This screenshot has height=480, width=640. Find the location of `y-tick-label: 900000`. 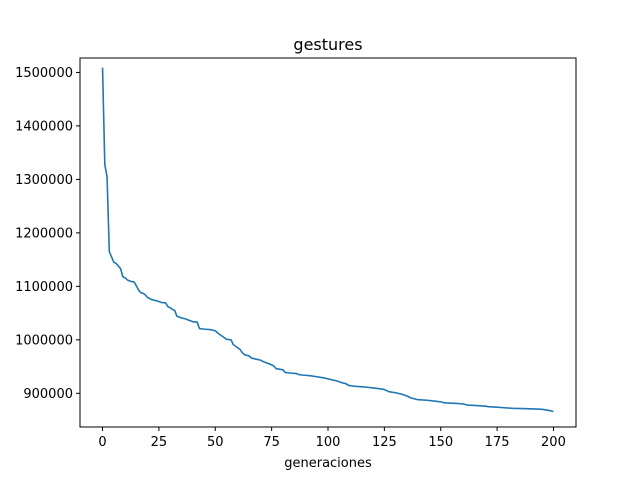

y-tick-label: 900000 is located at coordinates (48, 394).